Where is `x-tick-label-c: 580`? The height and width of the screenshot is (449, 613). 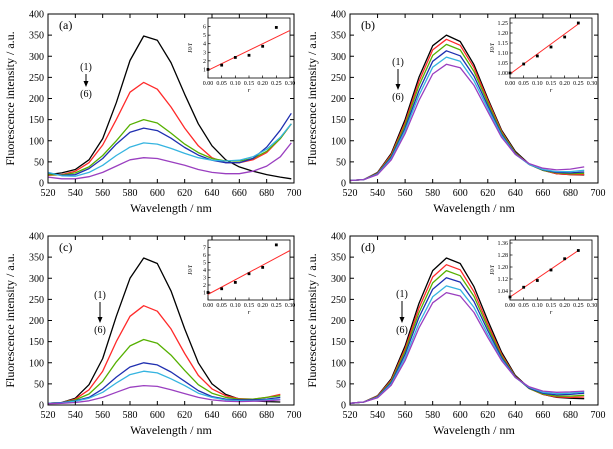 x-tick-label-c: 580 is located at coordinates (130, 415).